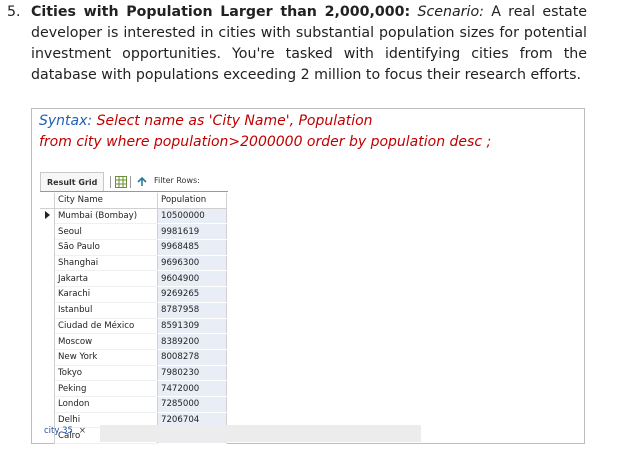 The width and height of the screenshot is (626, 461). Describe the element at coordinates (192, 310) in the screenshot. I see `cell-population: 8787958` at that location.